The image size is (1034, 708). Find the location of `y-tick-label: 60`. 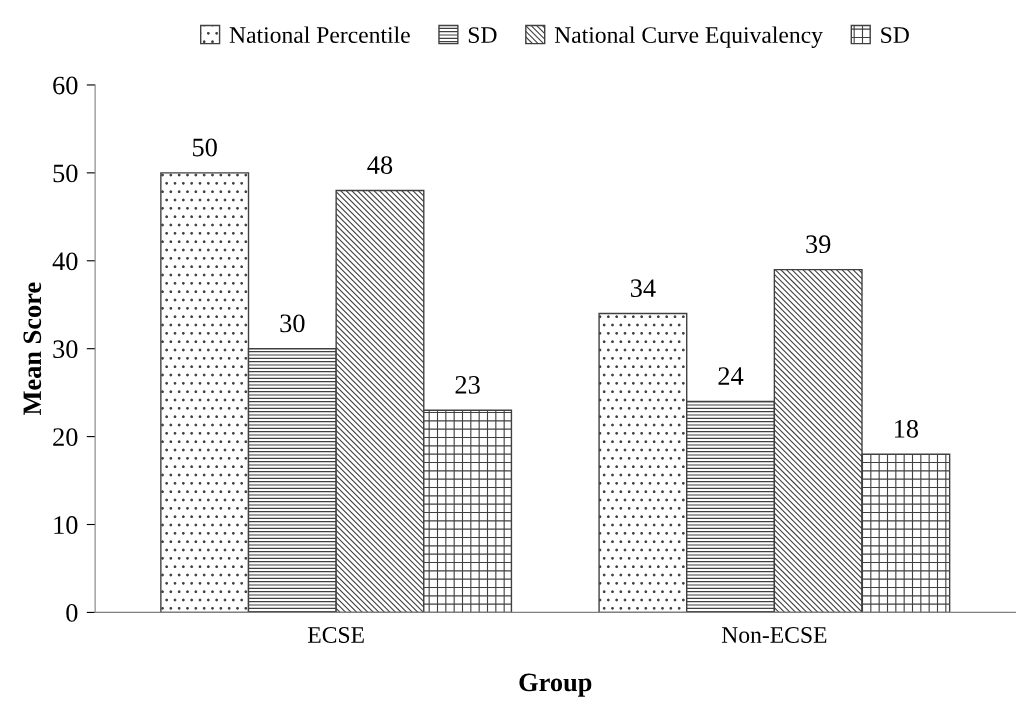

y-tick-label: 60 is located at coordinates (65, 85).